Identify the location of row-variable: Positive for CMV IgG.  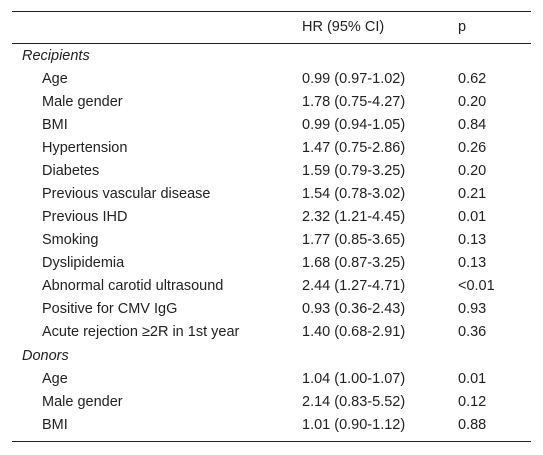
(110, 309).